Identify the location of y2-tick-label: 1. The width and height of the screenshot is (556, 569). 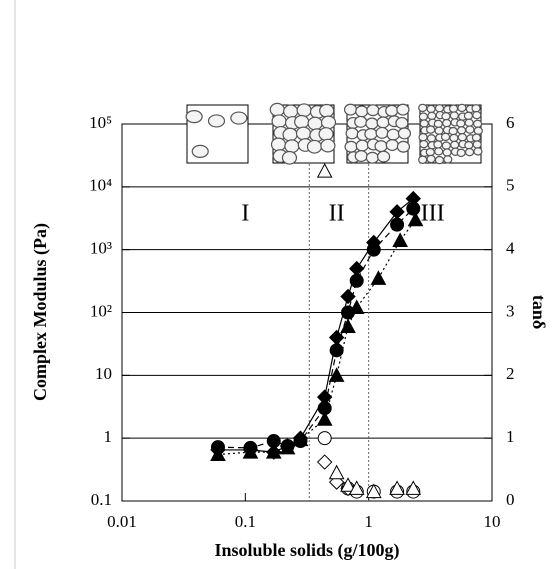
(510, 436).